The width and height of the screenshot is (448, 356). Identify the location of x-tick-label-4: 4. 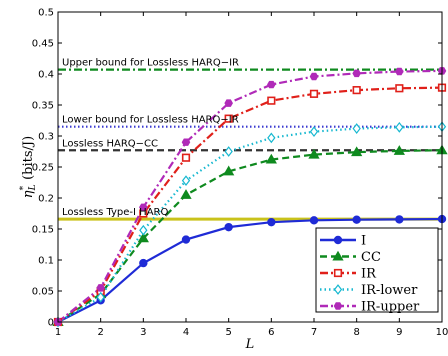
(186, 332).